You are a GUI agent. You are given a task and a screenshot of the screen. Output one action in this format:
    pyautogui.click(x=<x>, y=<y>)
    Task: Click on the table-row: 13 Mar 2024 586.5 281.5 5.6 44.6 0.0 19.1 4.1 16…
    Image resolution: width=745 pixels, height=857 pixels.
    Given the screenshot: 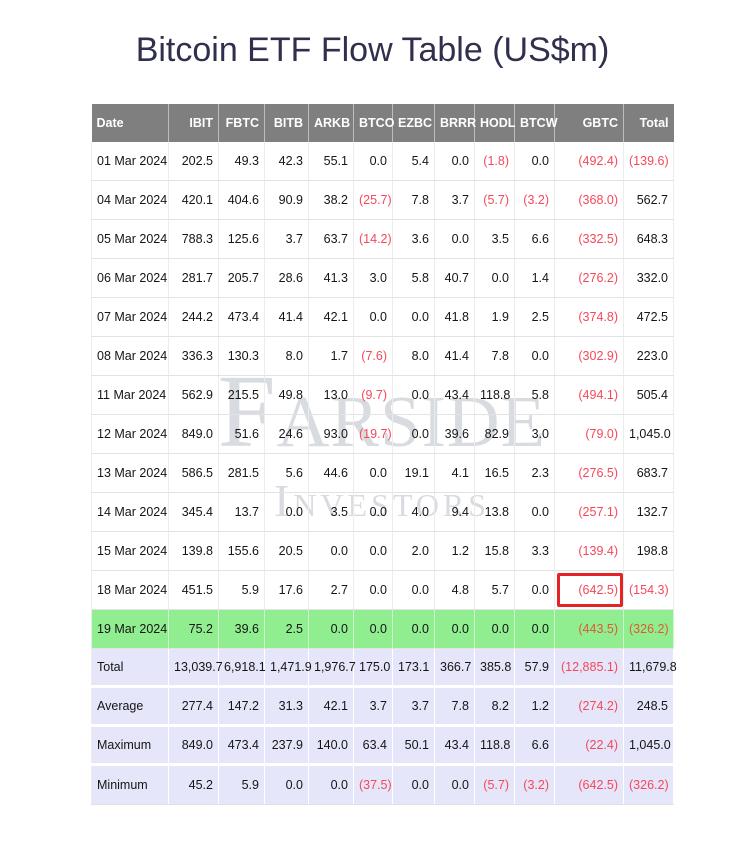 What is the action you would take?
    pyautogui.click(x=382, y=473)
    